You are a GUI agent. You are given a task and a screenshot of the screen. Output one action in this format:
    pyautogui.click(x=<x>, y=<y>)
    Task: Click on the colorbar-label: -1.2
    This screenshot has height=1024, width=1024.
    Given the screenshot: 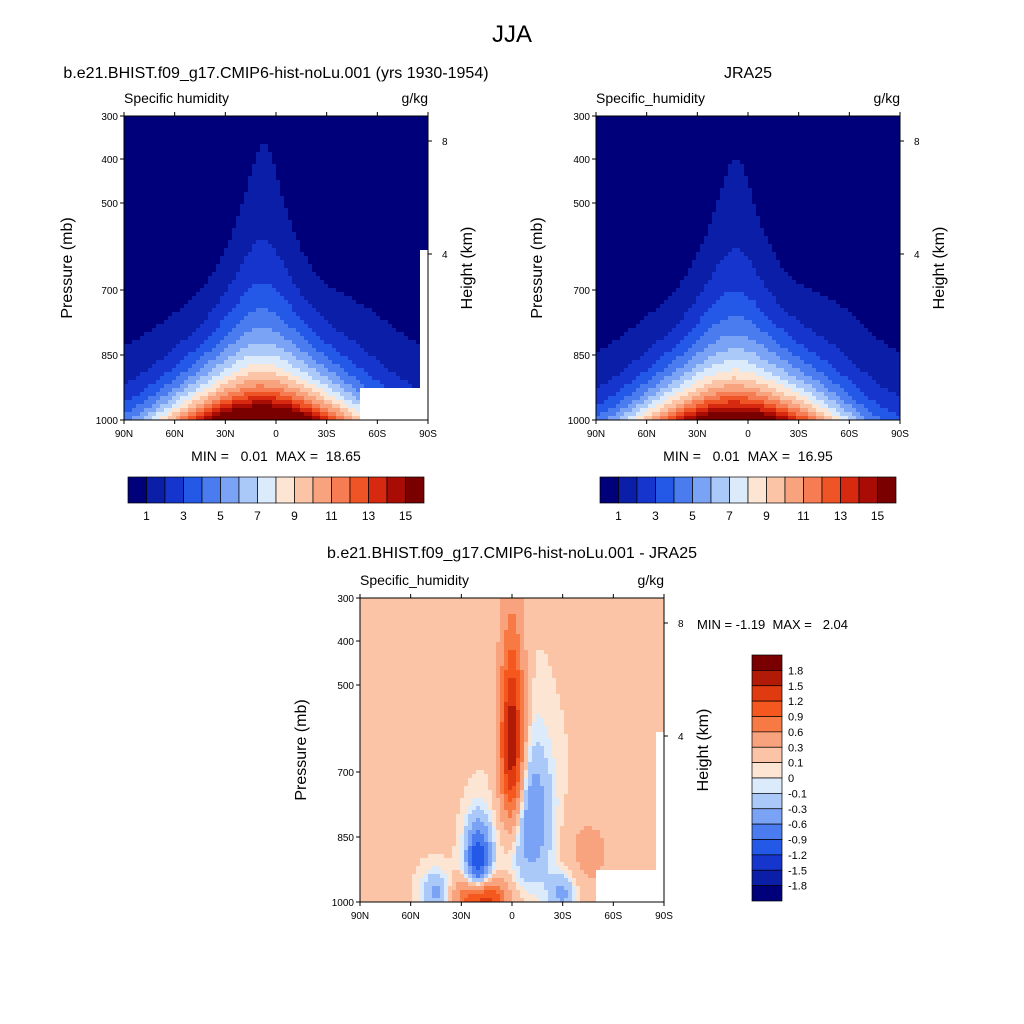 What is the action you would take?
    pyautogui.click(x=797, y=856)
    